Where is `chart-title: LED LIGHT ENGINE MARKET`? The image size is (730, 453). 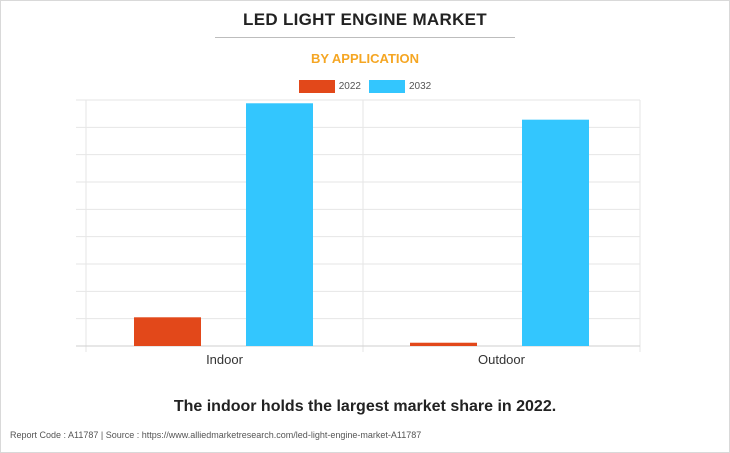
chart-title: LED LIGHT ENGINE MARKET is located at coordinates (365, 19).